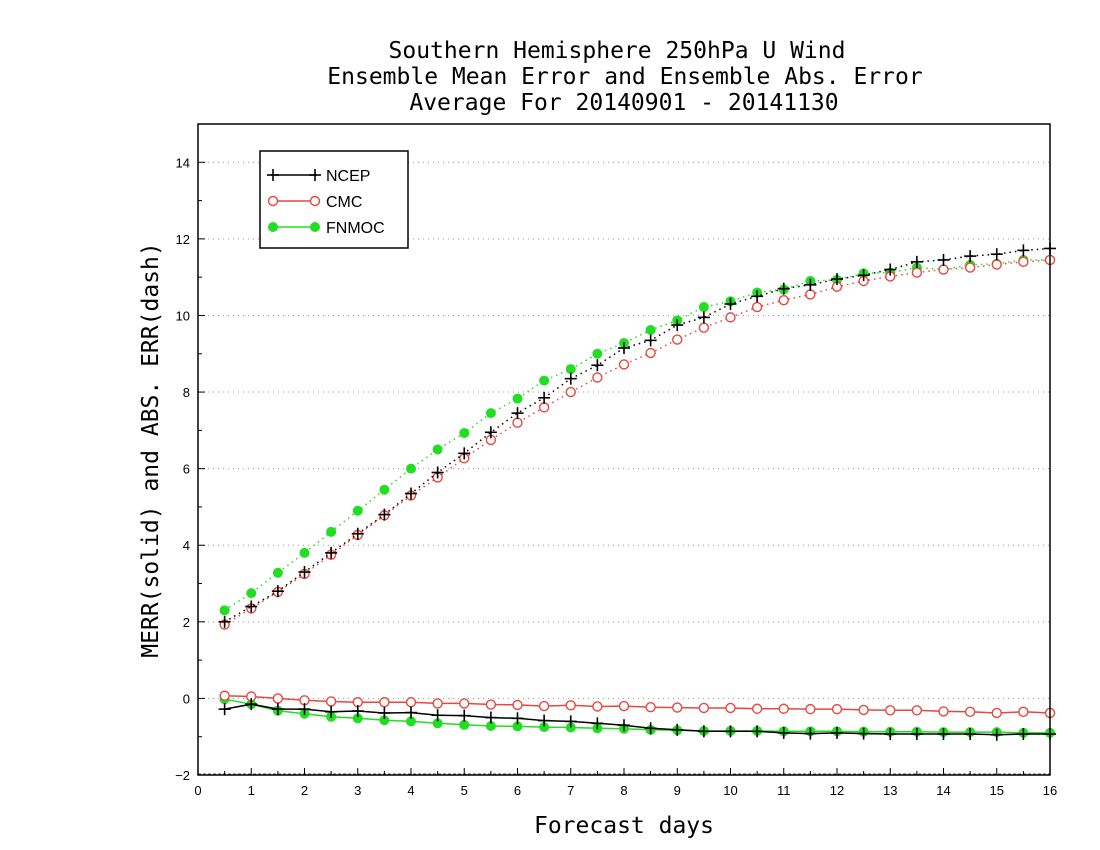  What do you see at coordinates (183, 315) in the screenshot?
I see `y-tick-label: 10` at bounding box center [183, 315].